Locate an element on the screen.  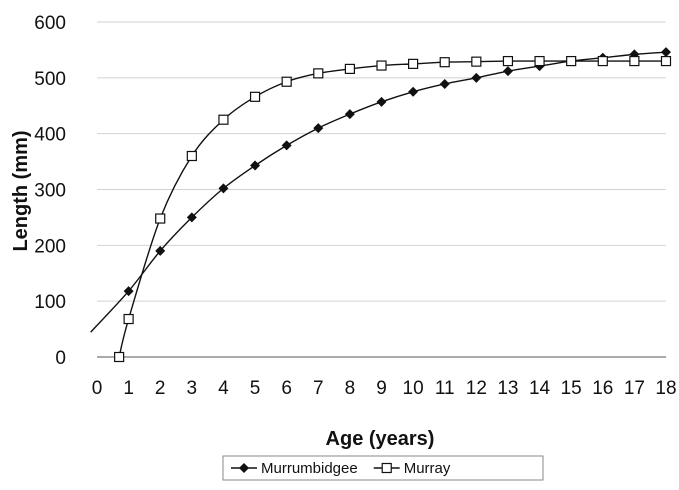
y-tick-label: 600 is located at coordinates (50, 23).